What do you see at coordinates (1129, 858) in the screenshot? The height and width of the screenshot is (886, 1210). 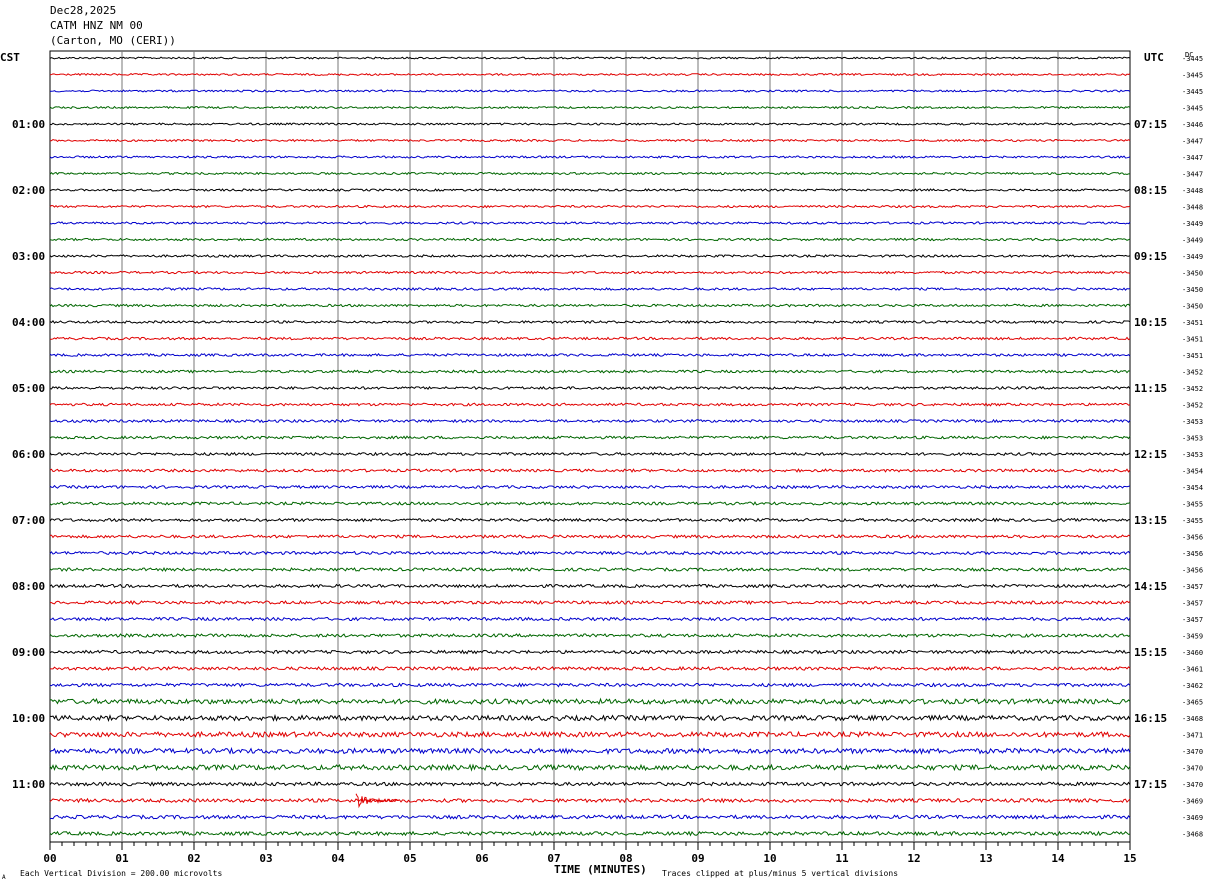 I see `x-tick-label: 15` at bounding box center [1129, 858].